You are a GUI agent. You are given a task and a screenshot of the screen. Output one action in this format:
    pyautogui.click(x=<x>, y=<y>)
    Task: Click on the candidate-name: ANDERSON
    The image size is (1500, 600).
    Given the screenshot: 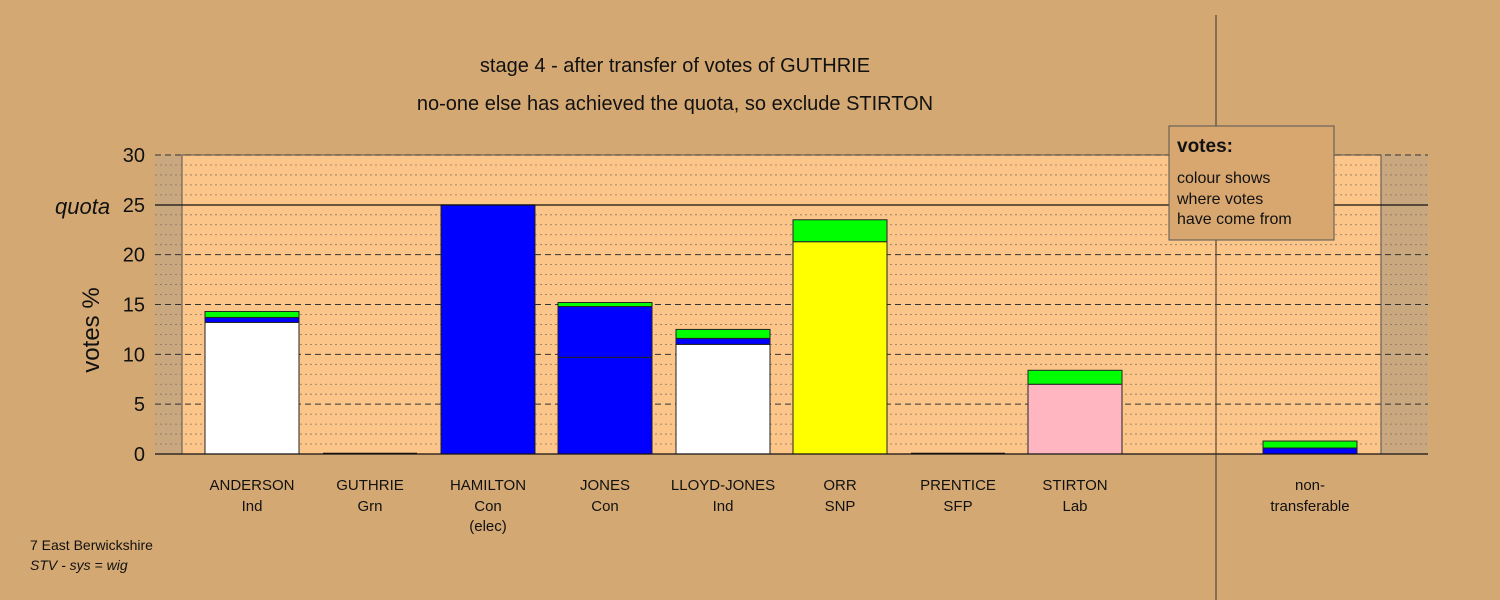 What is the action you would take?
    pyautogui.click(x=251, y=485)
    